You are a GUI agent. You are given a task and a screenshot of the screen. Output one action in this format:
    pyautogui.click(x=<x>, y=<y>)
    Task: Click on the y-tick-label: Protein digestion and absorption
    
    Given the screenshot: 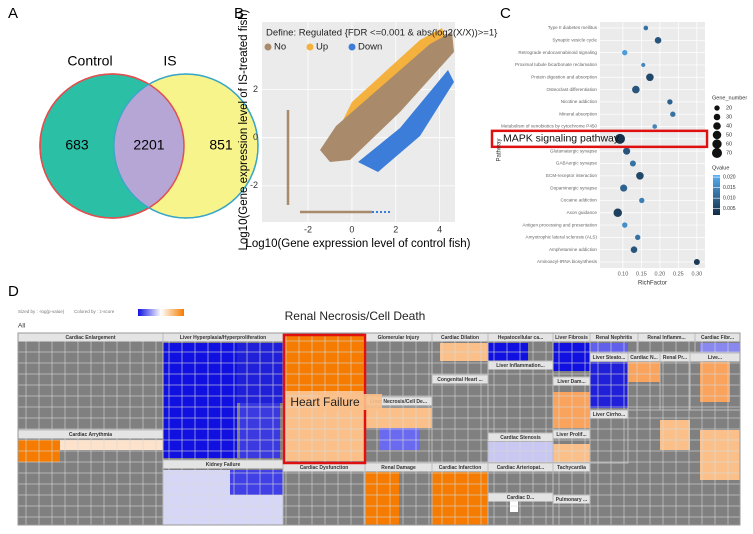 What is the action you would take?
    pyautogui.click(x=564, y=76)
    